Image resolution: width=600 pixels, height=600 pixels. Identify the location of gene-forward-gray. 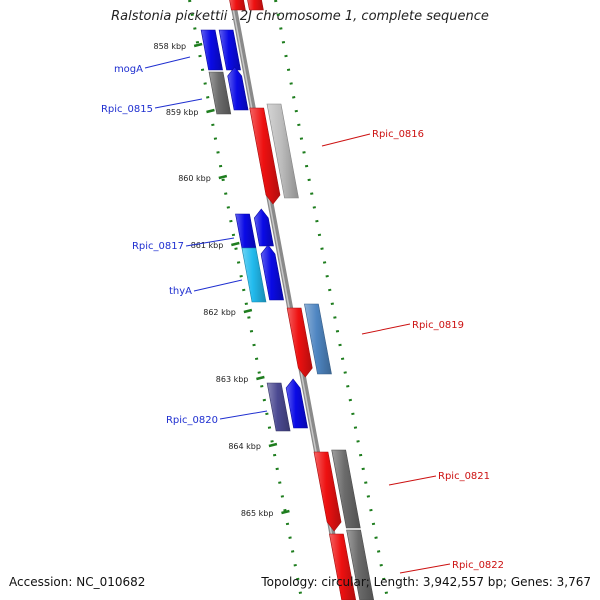
(220, 93).